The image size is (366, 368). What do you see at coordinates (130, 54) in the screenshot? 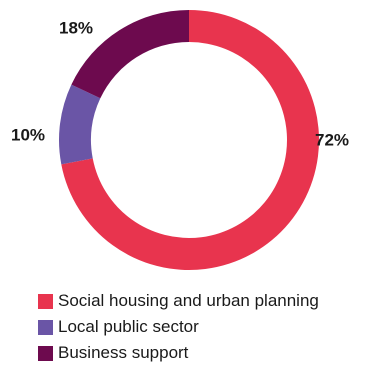
I see `slice-business-support` at bounding box center [130, 54].